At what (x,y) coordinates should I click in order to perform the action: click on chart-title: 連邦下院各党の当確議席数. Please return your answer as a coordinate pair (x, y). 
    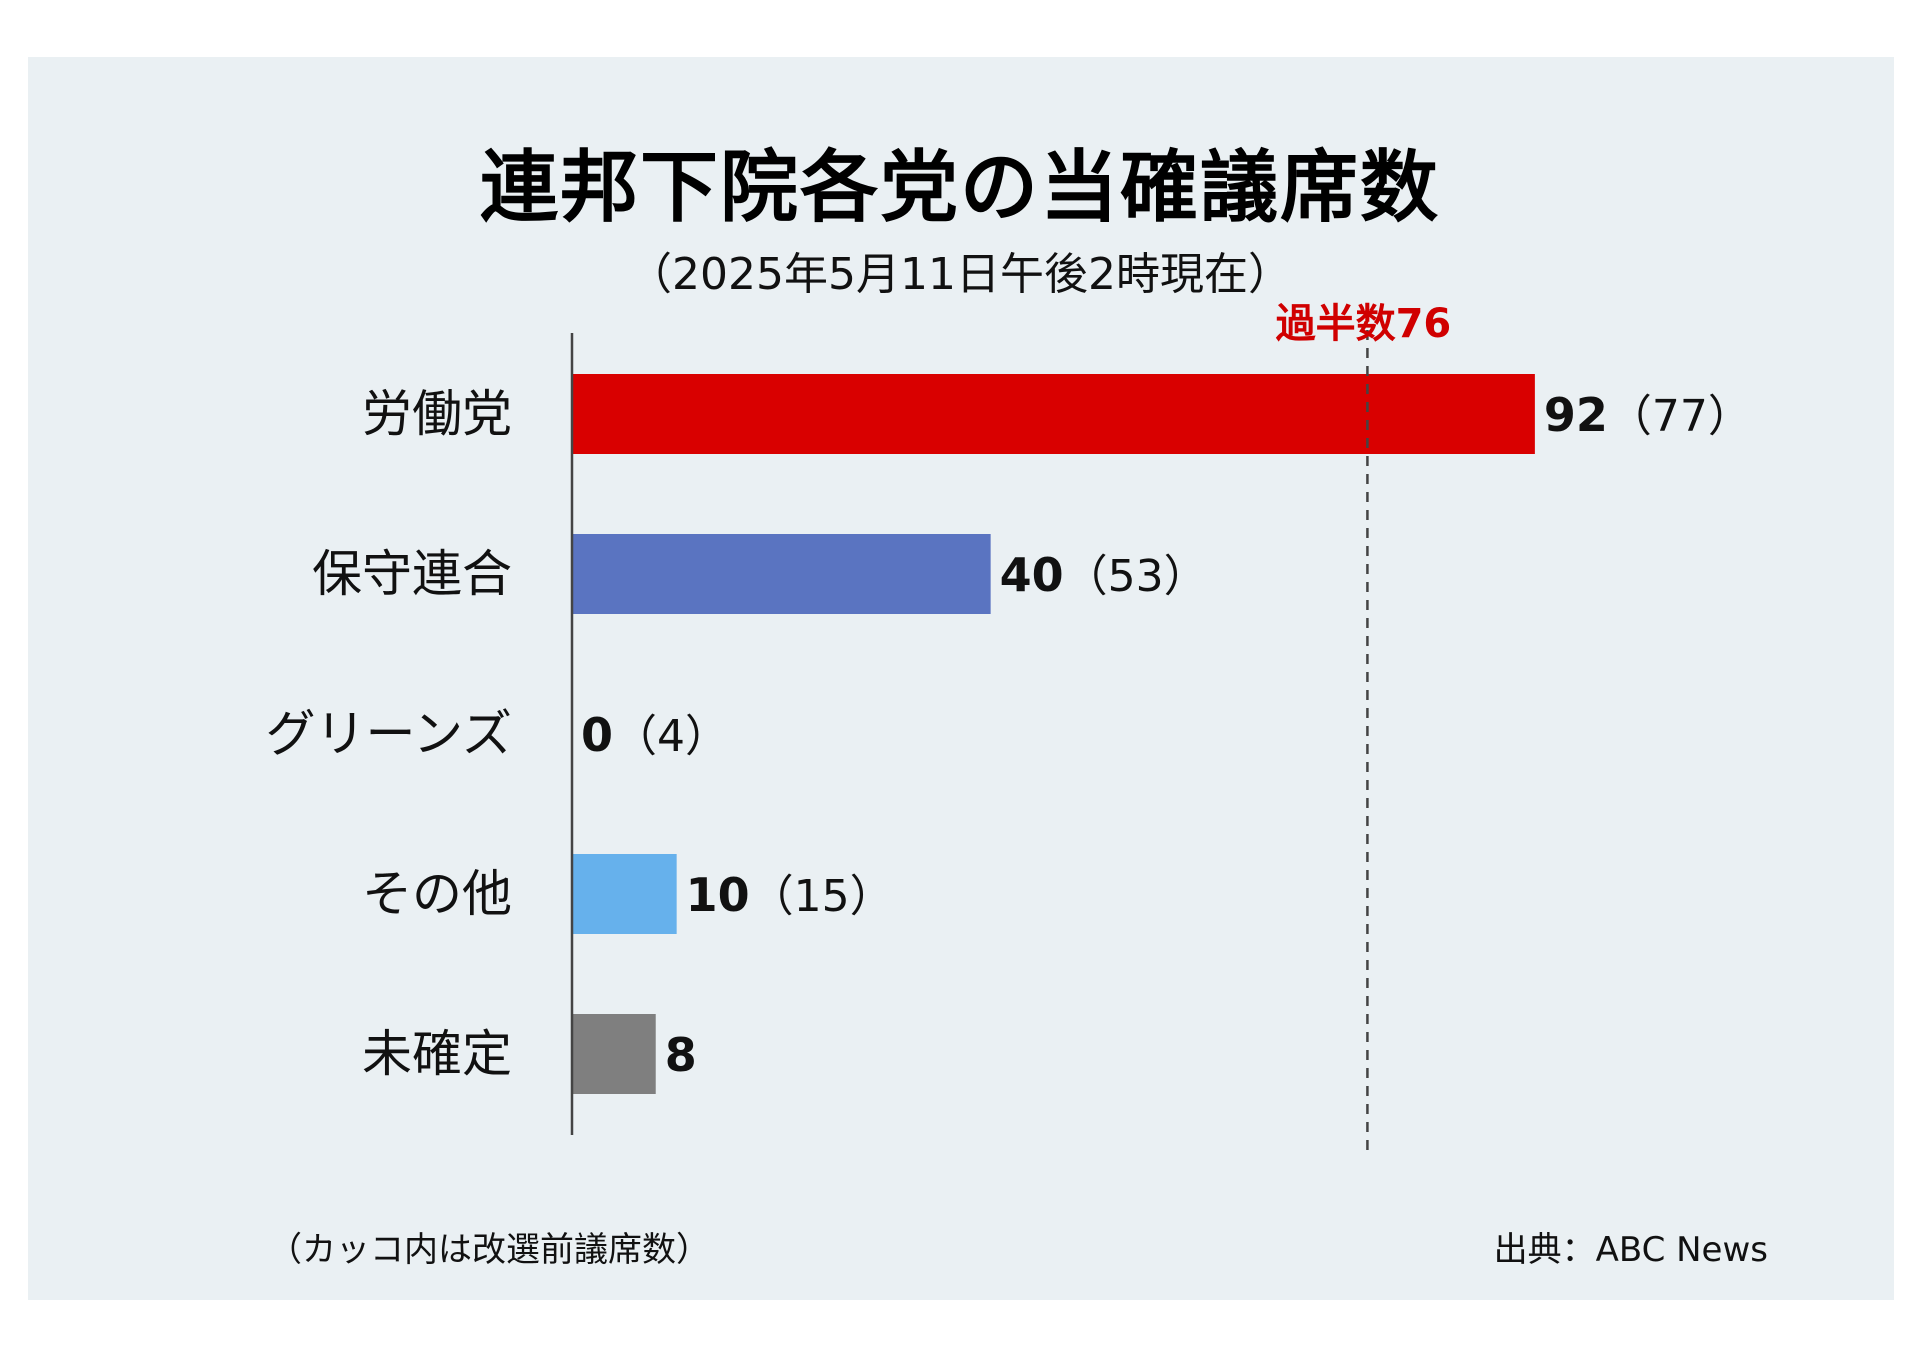
    Looking at the image, I should click on (959, 188).